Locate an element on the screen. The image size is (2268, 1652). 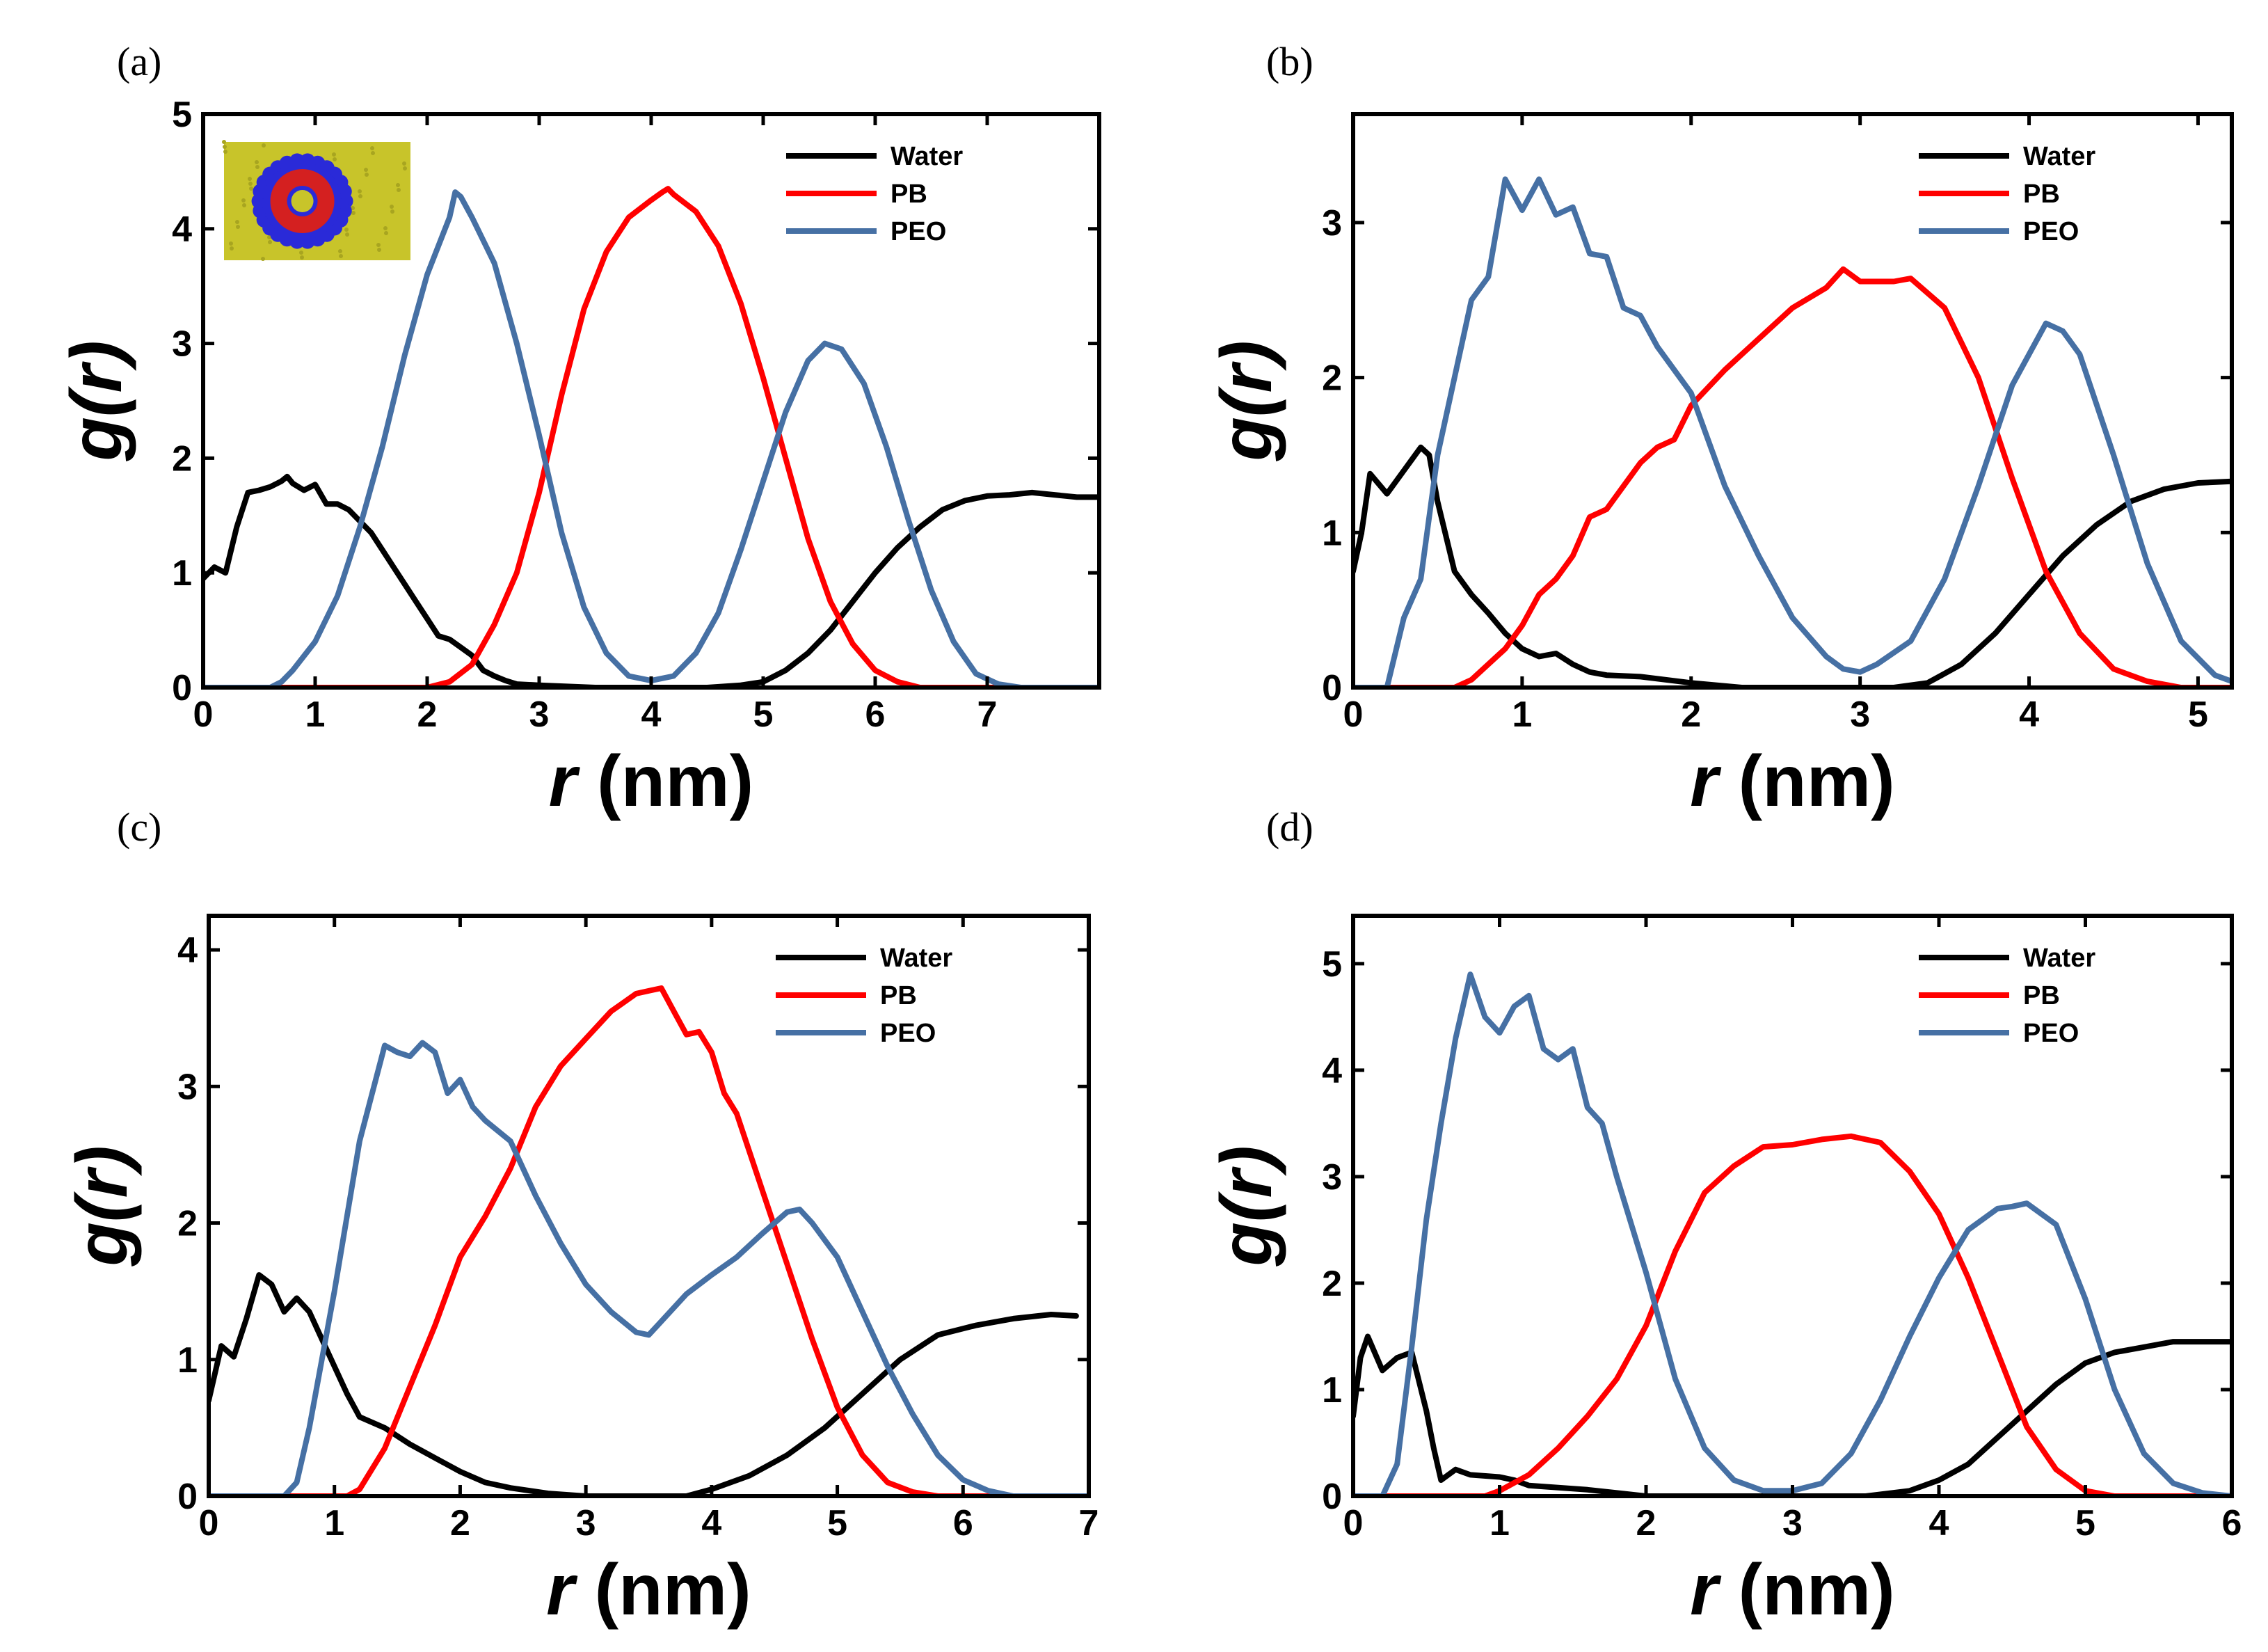
x-tick-label: 3 is located at coordinates (586, 1523).